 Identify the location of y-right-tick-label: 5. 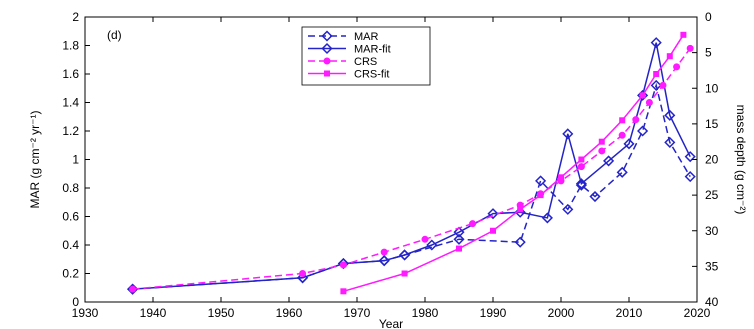
(708, 53).